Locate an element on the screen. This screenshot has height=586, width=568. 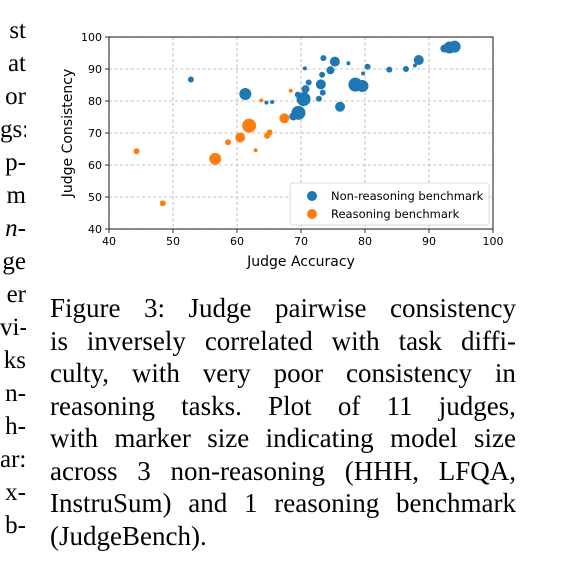
y-axis-label: Judge Consistency is located at coordinates (68, 134).